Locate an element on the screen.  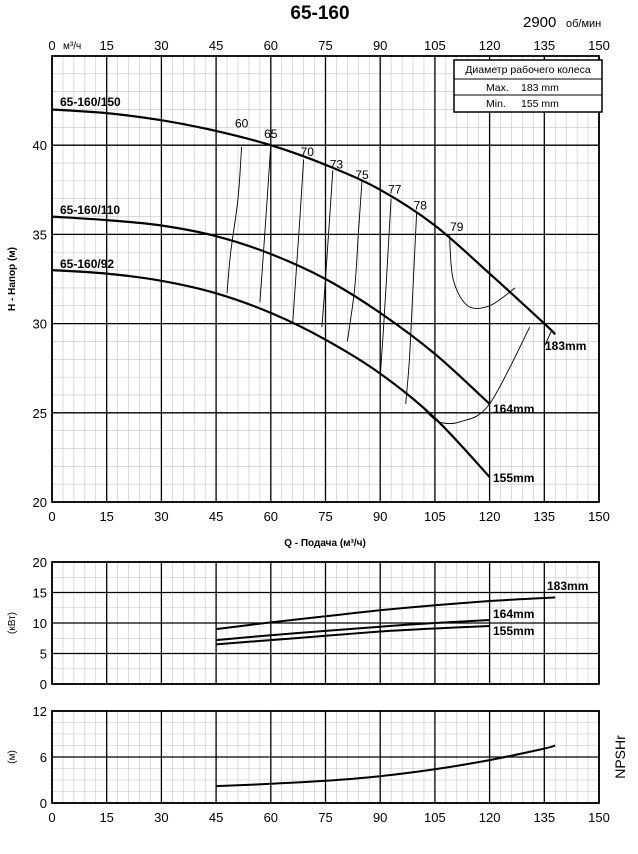
head-curve-name: 65-160/92 is located at coordinates (87, 264).